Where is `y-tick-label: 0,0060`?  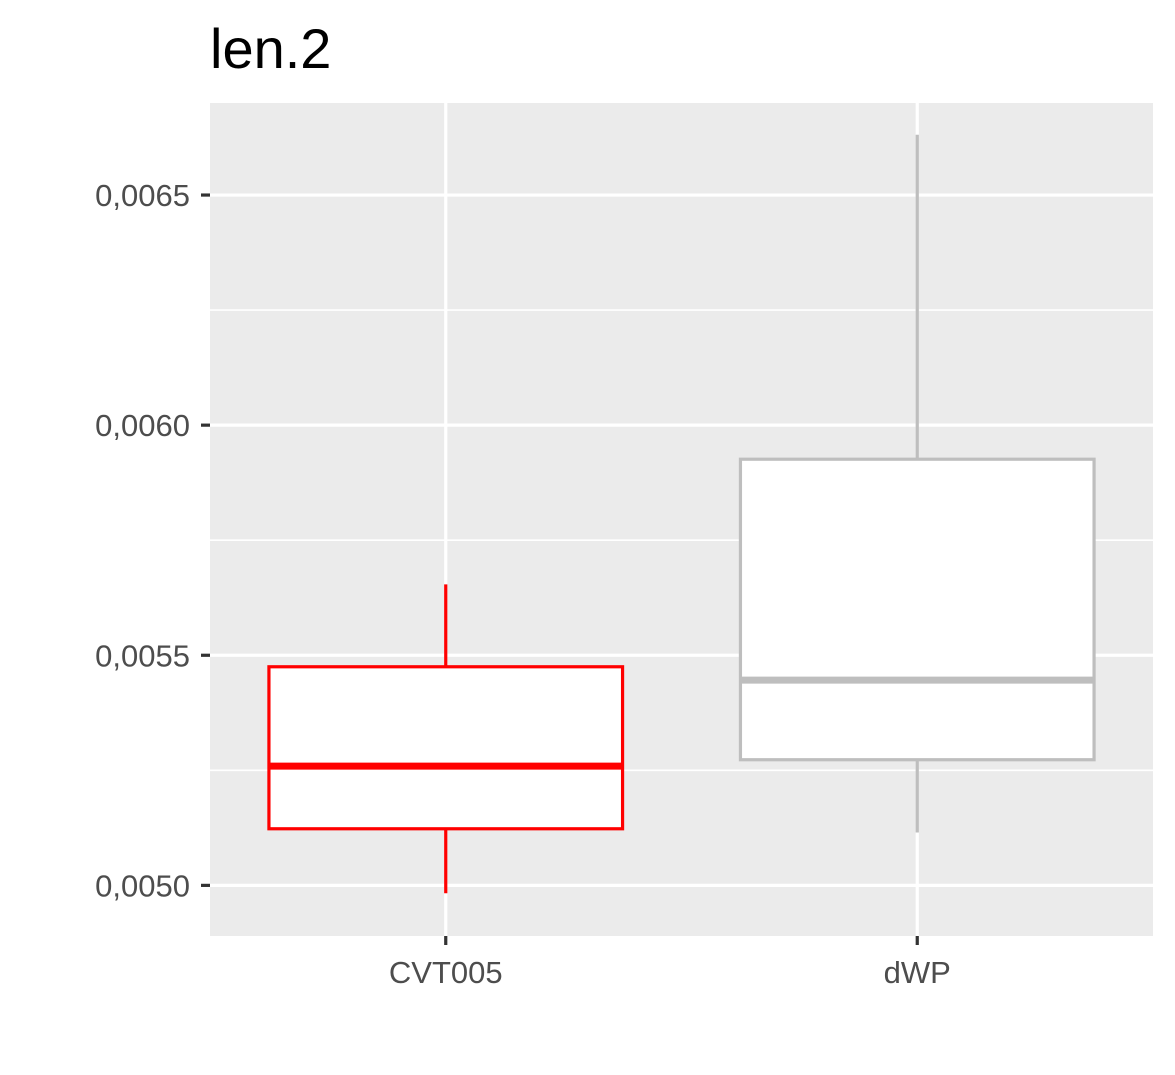
y-tick-label: 0,0060 is located at coordinates (142, 425).